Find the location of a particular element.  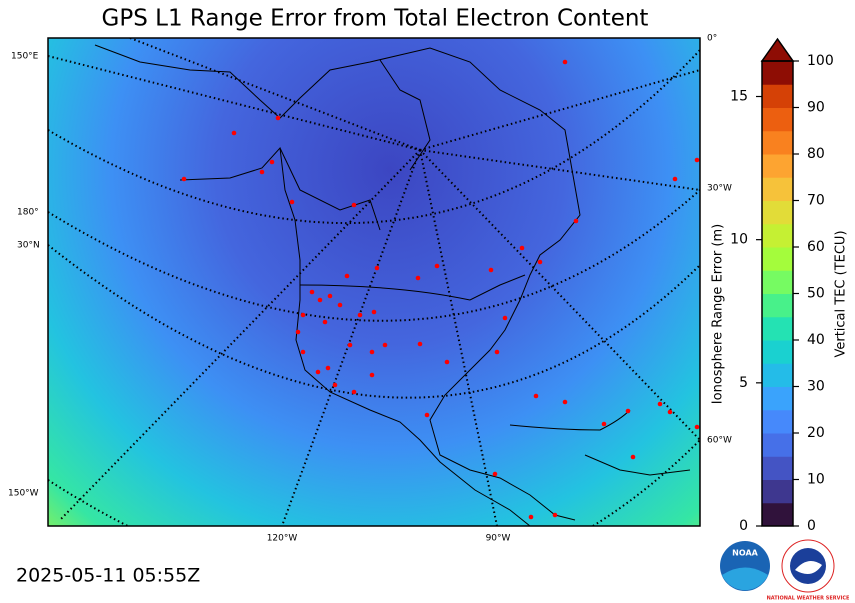

noaa-logo: NOAA is located at coordinates (745, 566).